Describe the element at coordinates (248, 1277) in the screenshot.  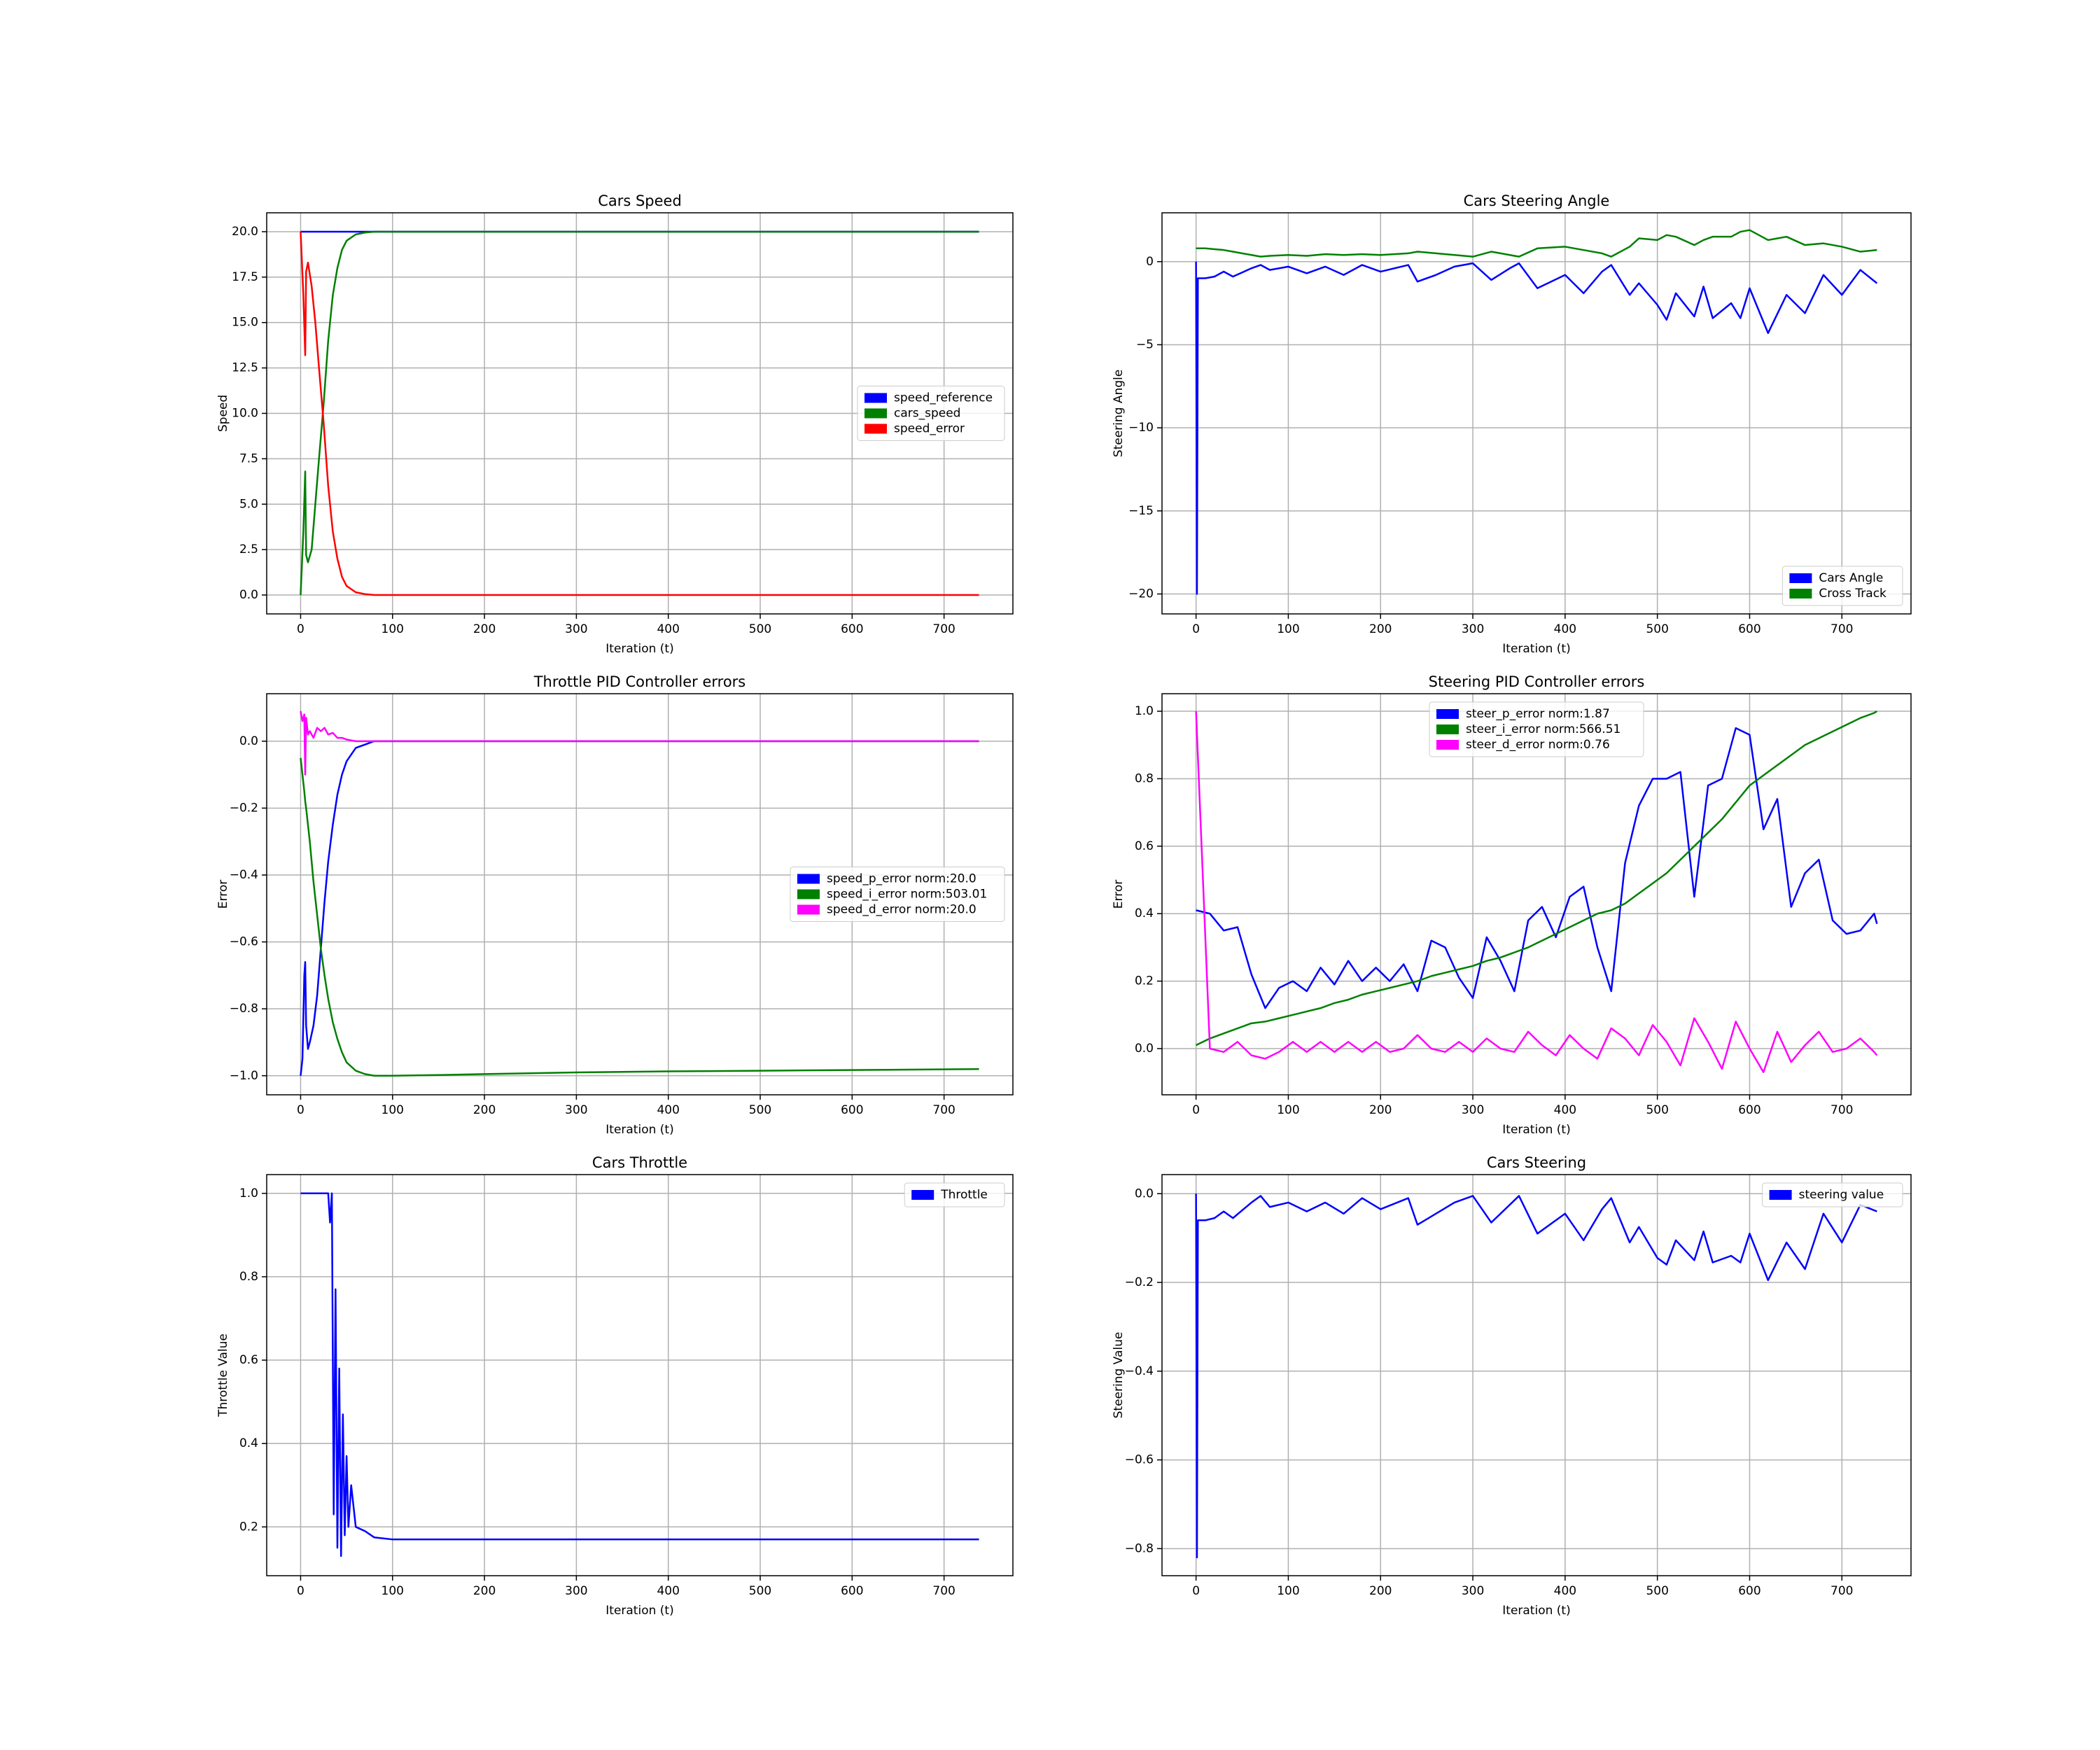
I see `y-tick-label: 0.8` at that location.